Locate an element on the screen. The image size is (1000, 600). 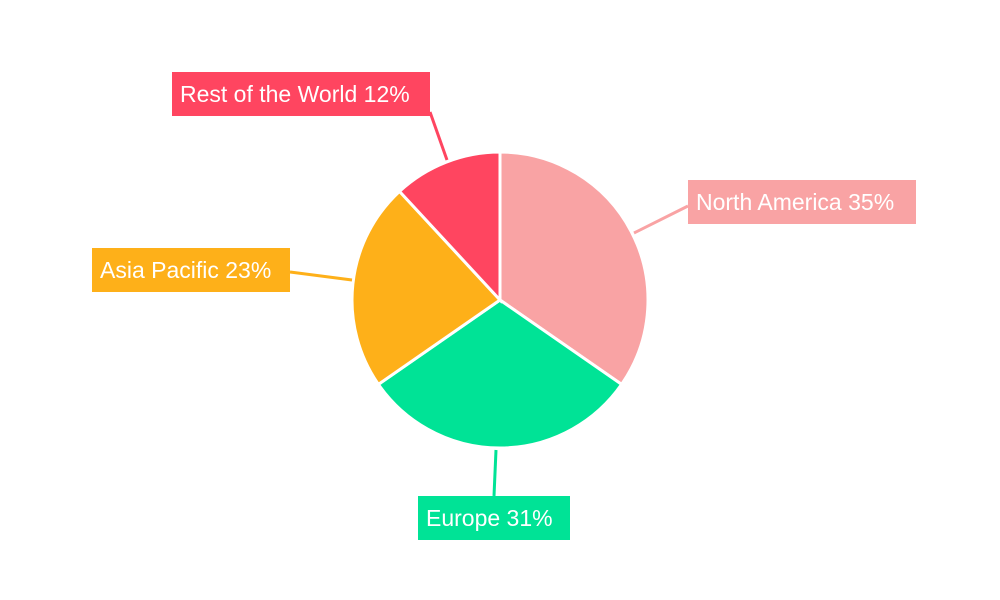
label-north-america: North America 35% is located at coordinates (802, 202).